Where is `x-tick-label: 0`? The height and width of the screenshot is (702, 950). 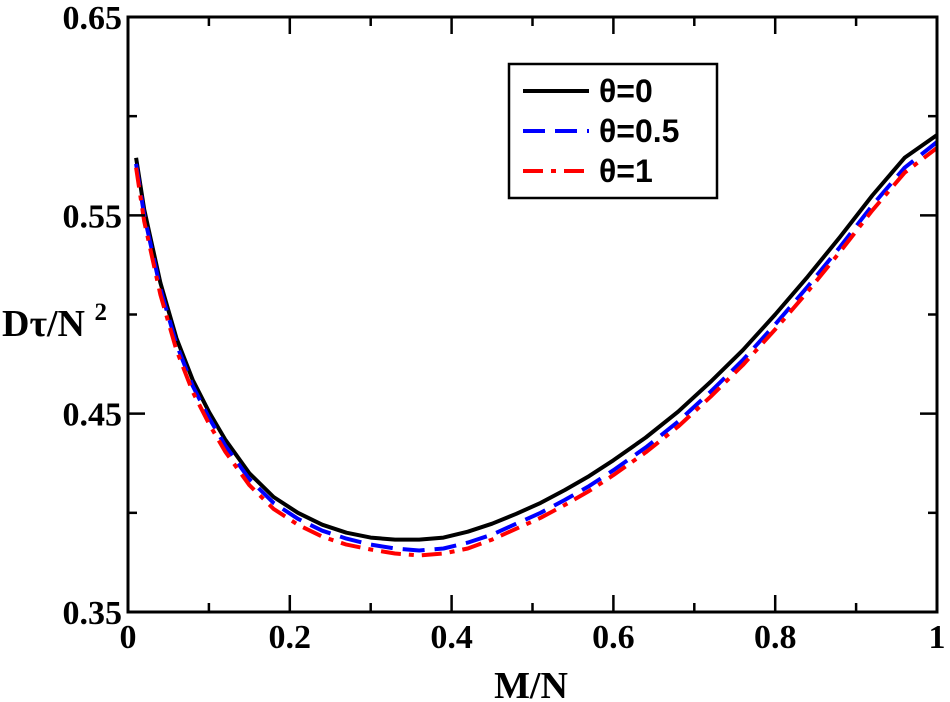 x-tick-label: 0 is located at coordinates (128, 637).